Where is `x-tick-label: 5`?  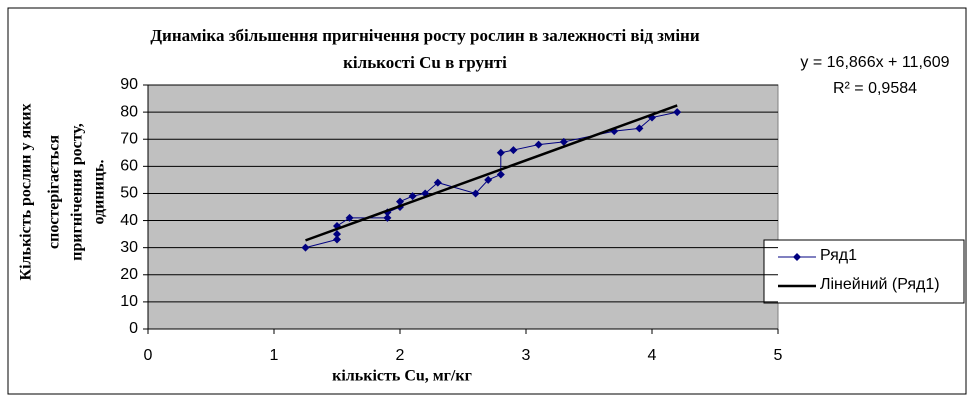 x-tick-label: 5 is located at coordinates (778, 355).